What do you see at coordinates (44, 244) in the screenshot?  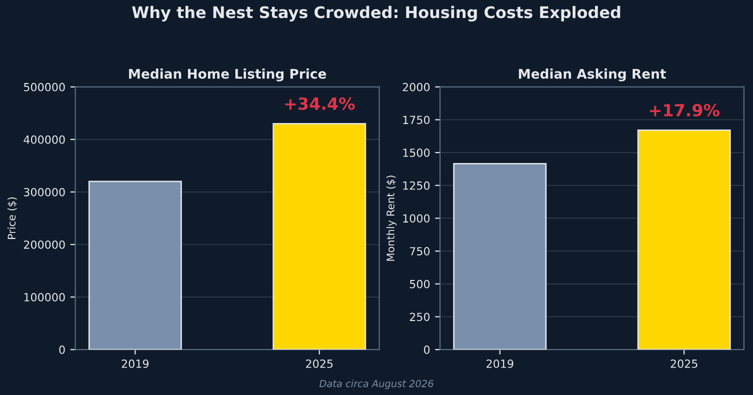 I see `y-tick-label: 200000` at bounding box center [44, 244].